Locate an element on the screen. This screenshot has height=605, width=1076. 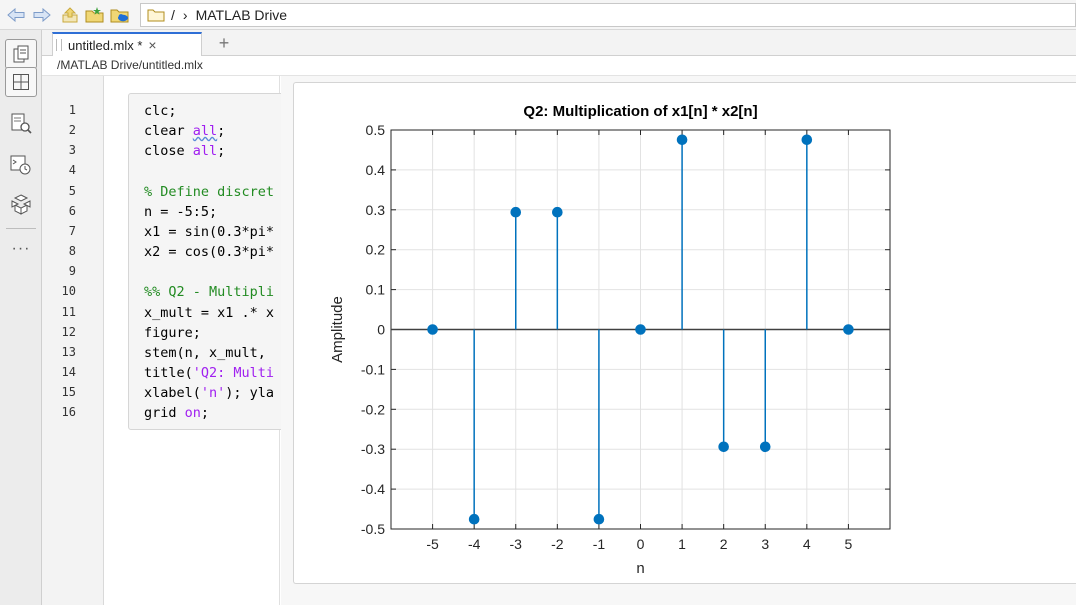
code-token: % Define discret is located at coordinates (209, 191).